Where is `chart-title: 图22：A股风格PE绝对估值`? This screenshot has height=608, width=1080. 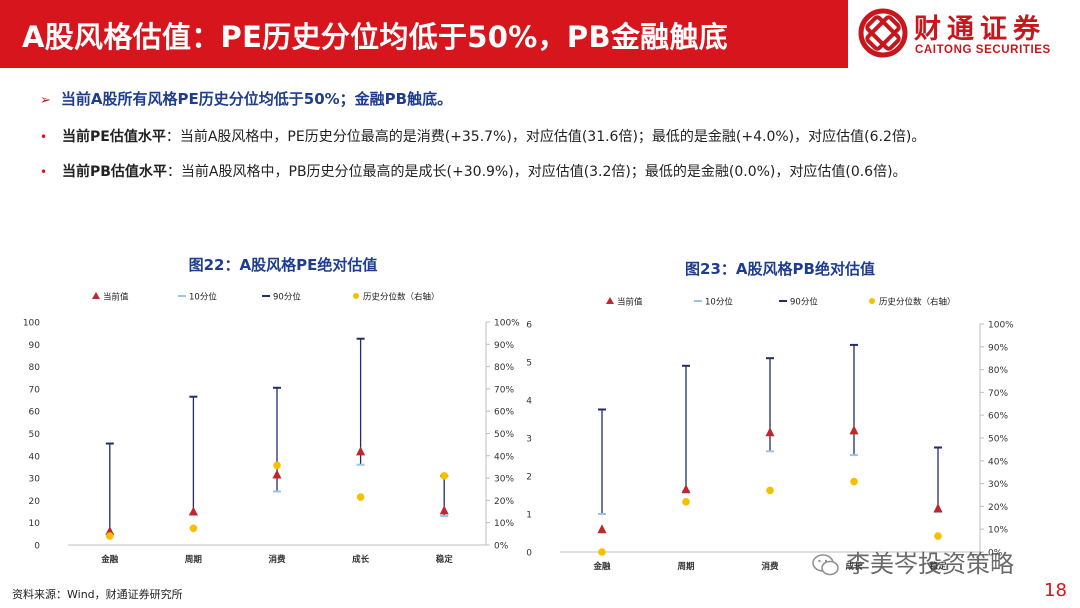 chart-title: 图22：A股风格PE绝对估值 is located at coordinates (283, 265).